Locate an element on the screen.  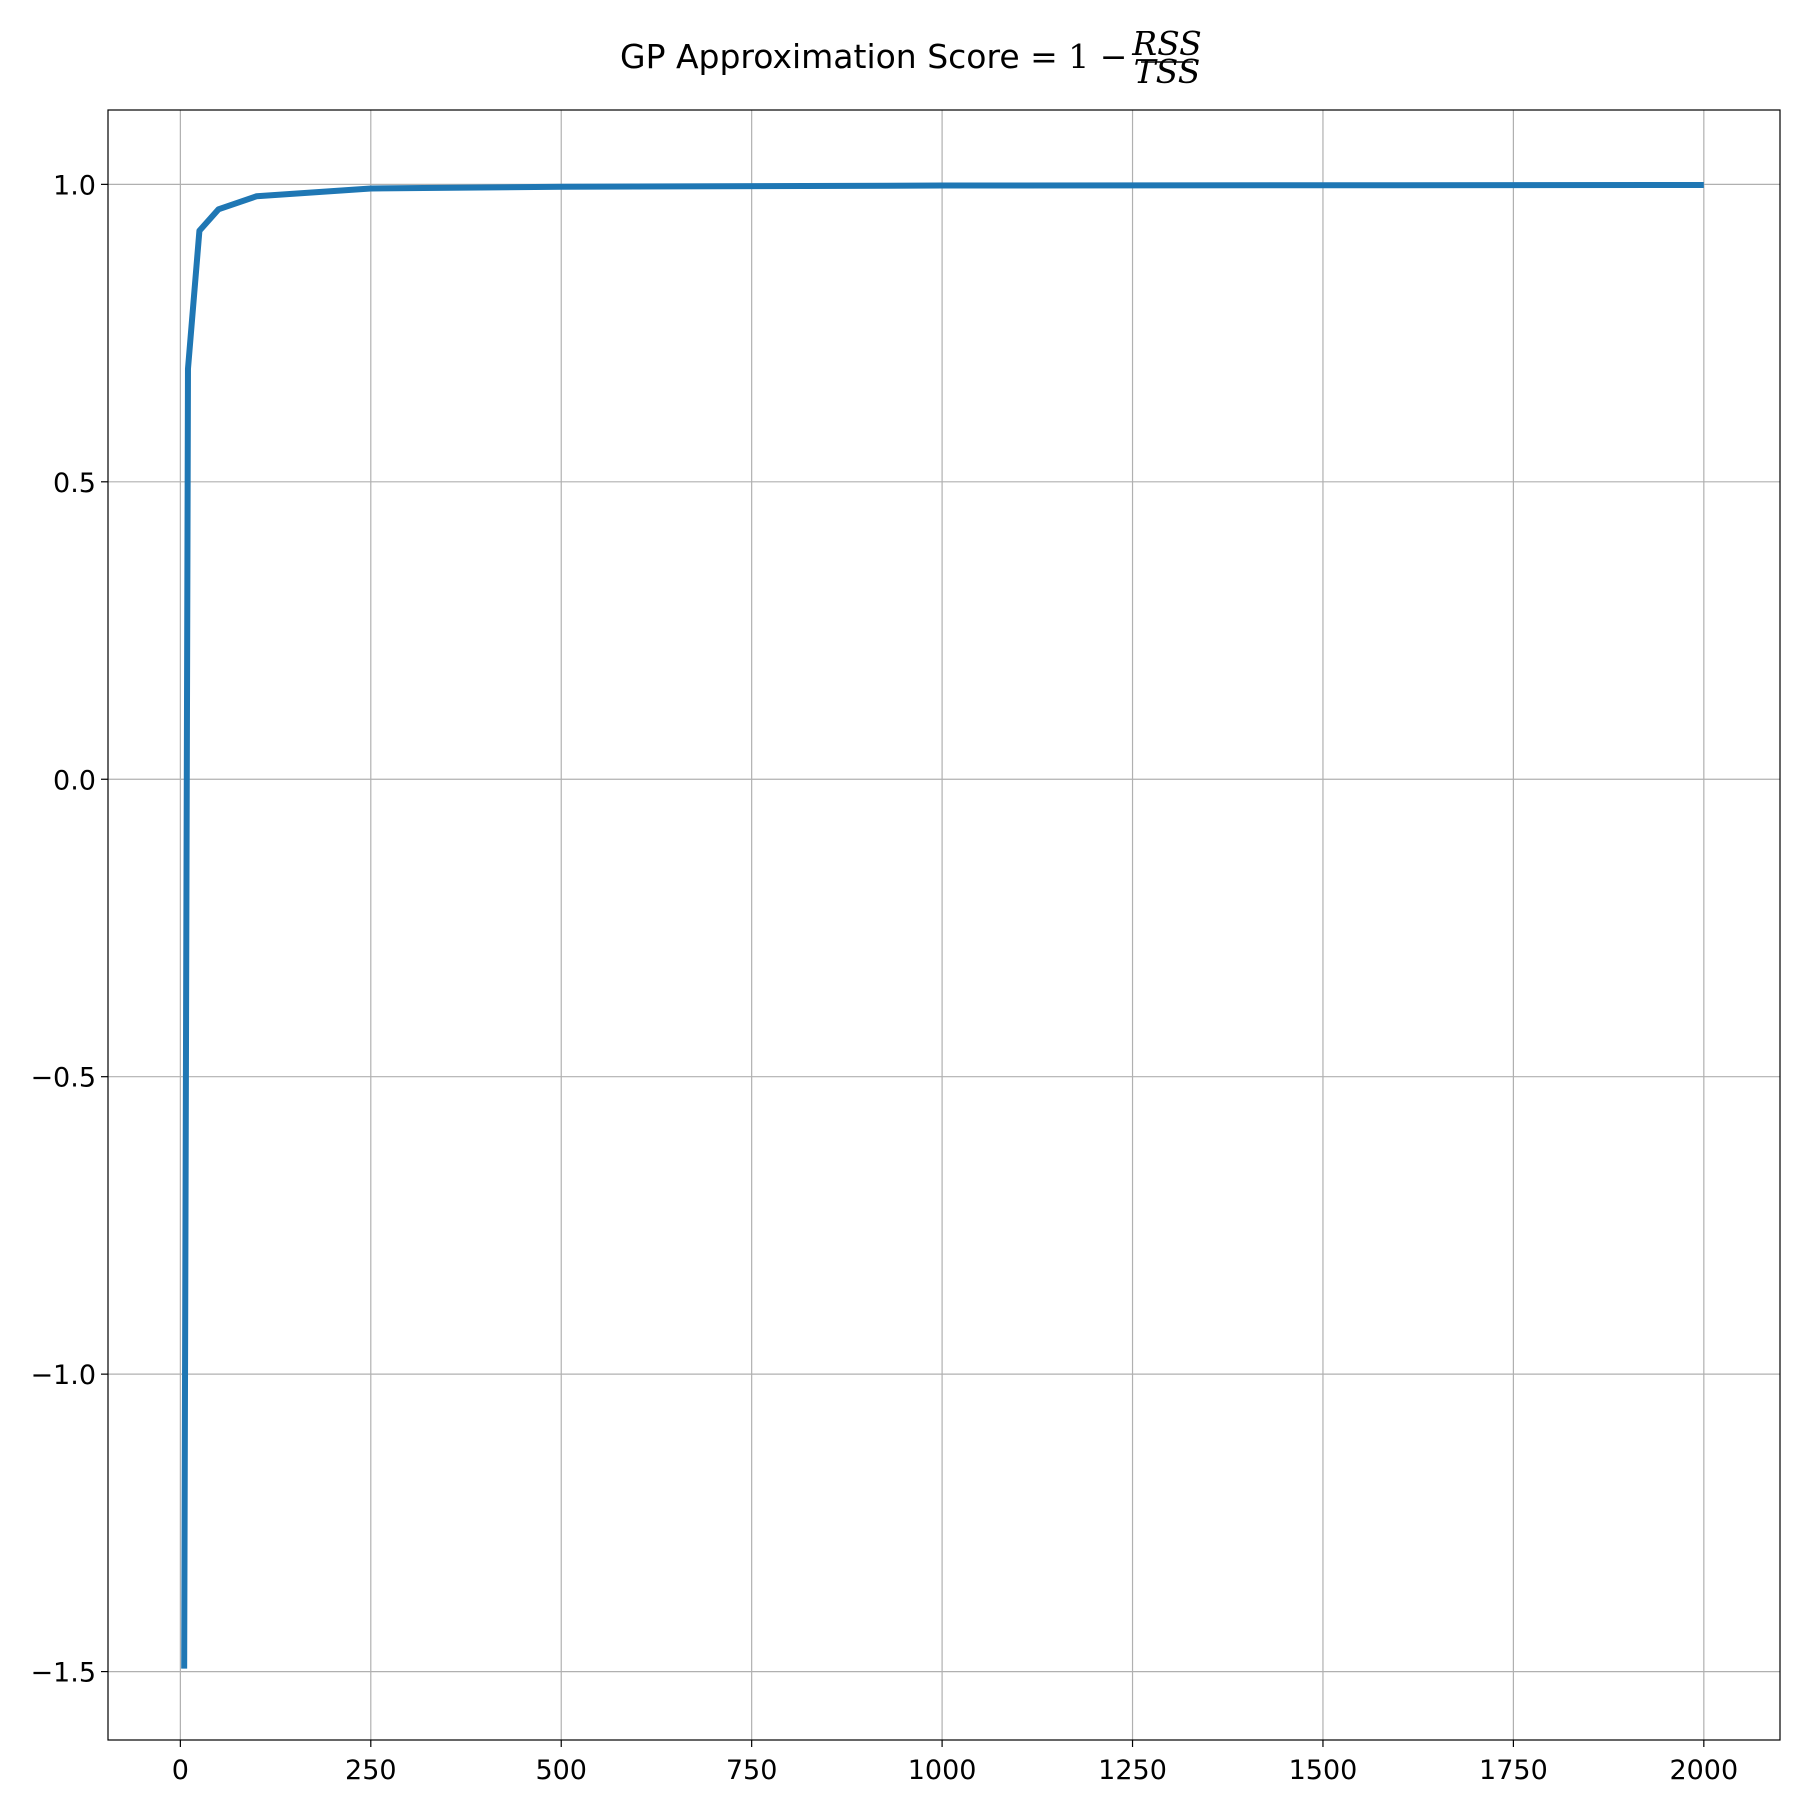
chart-title-formula: = 1 − is located at coordinates (1078, 56).